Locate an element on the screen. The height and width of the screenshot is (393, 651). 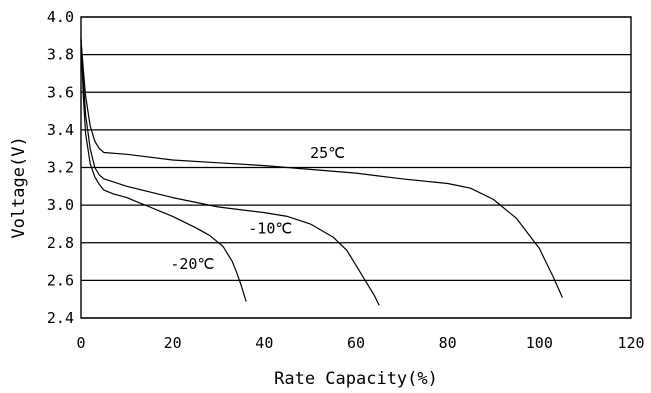
x-tick-label: 40 is located at coordinates (264, 343).